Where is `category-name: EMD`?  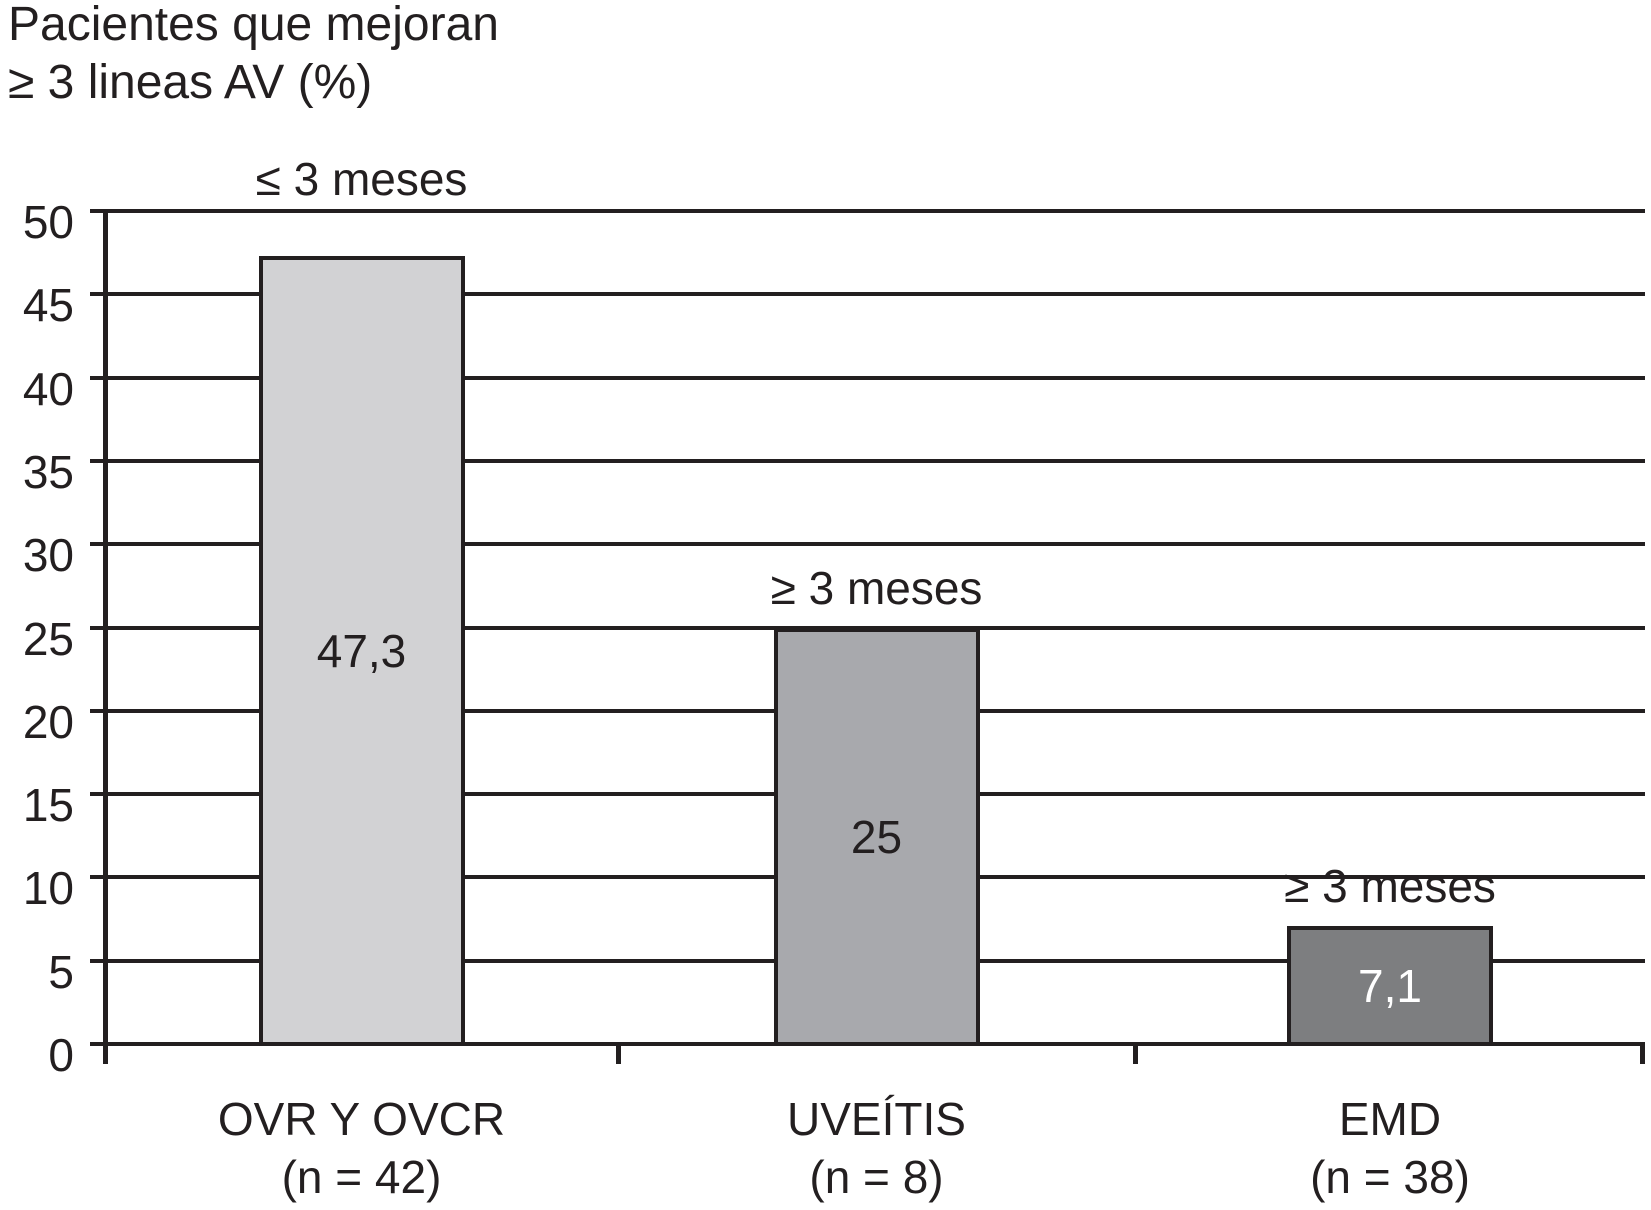 category-name: EMD is located at coordinates (1390, 1119).